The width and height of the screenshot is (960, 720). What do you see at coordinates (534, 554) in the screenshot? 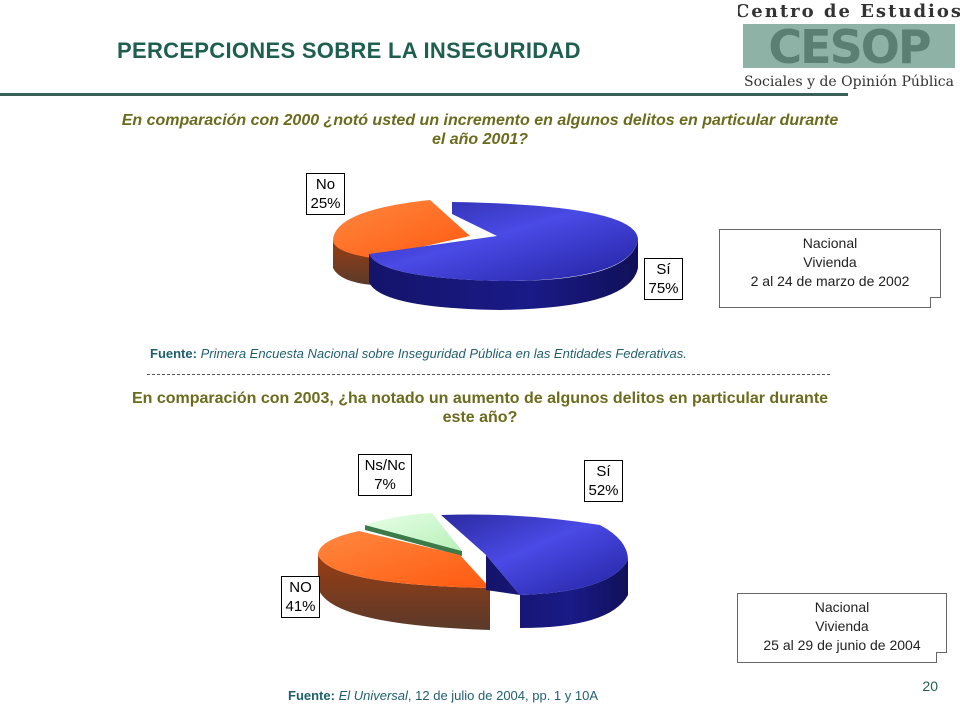
I see `slice-si2` at bounding box center [534, 554].